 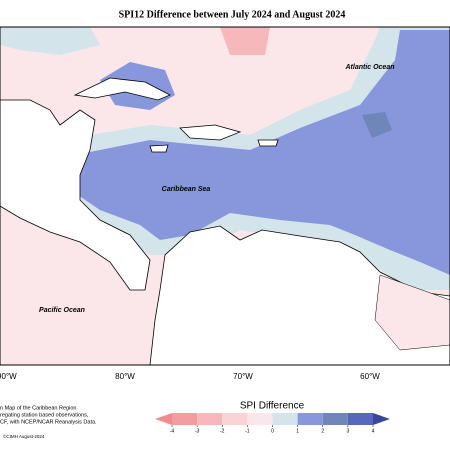 I want to click on colorbar-tick-label: 3, so click(x=347, y=431).